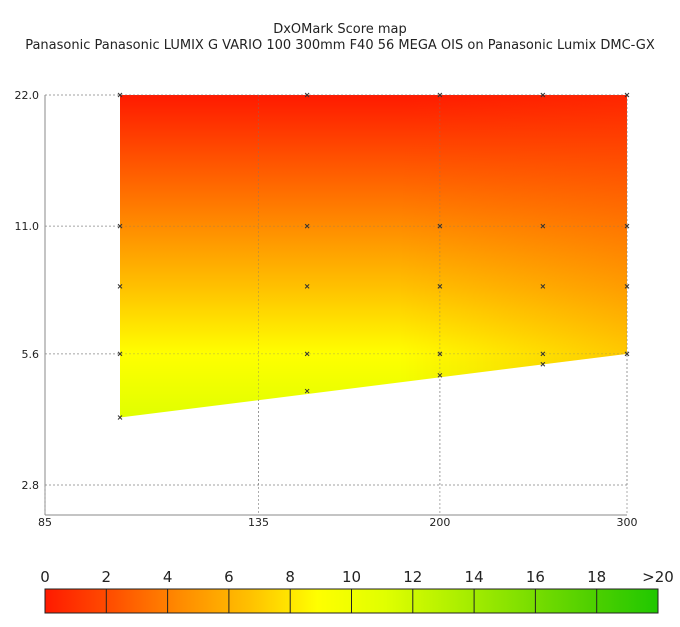 This screenshot has height=627, width=680. Describe the element at coordinates (258, 522) in the screenshot. I see `x-tick-label: 135` at that location.